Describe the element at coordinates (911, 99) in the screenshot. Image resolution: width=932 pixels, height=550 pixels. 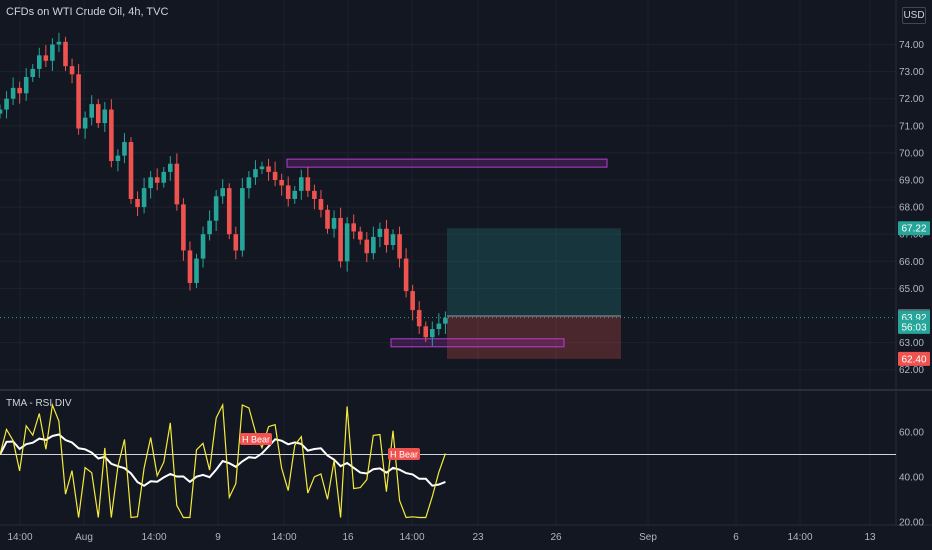
I see `y-tick-label: 72.00` at that location.